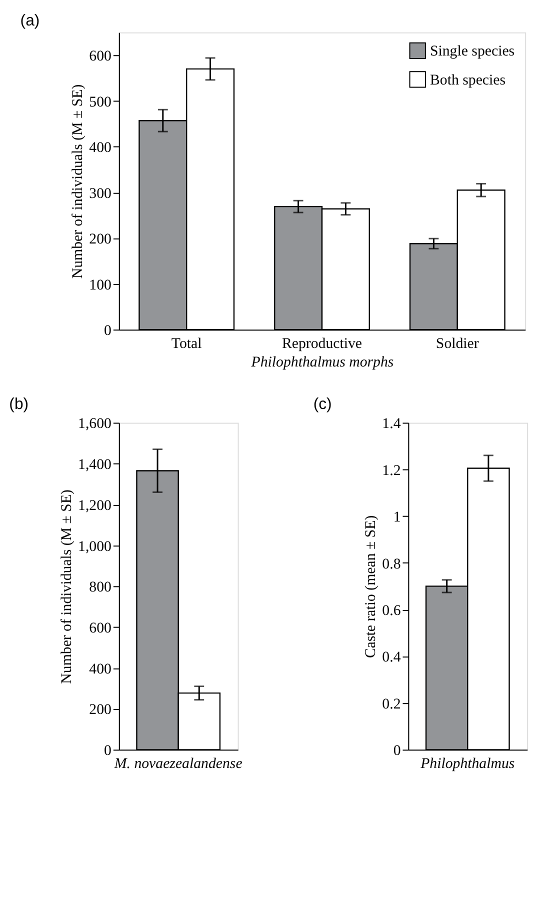 Image resolution: width=536 pixels, height=911 pixels. Describe the element at coordinates (391, 470) in the screenshot. I see `y-tick-label: 1.2` at that location.